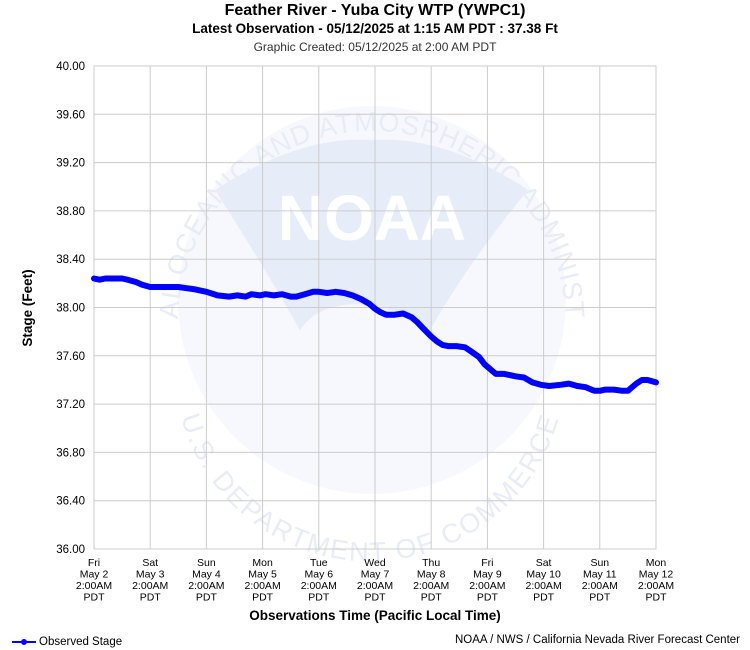 The image size is (750, 650). I want to click on watermark-logo-text: NOAA, so click(372, 218).